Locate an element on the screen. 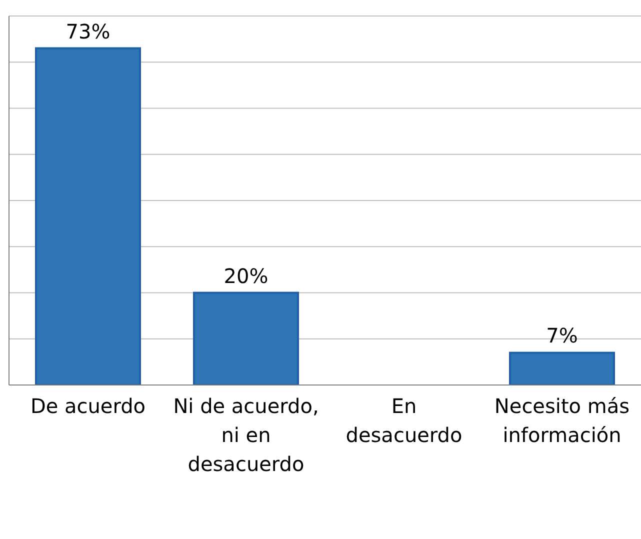 The height and width of the screenshot is (539, 641). x-tick-label: De acuerdo is located at coordinates (88, 406).